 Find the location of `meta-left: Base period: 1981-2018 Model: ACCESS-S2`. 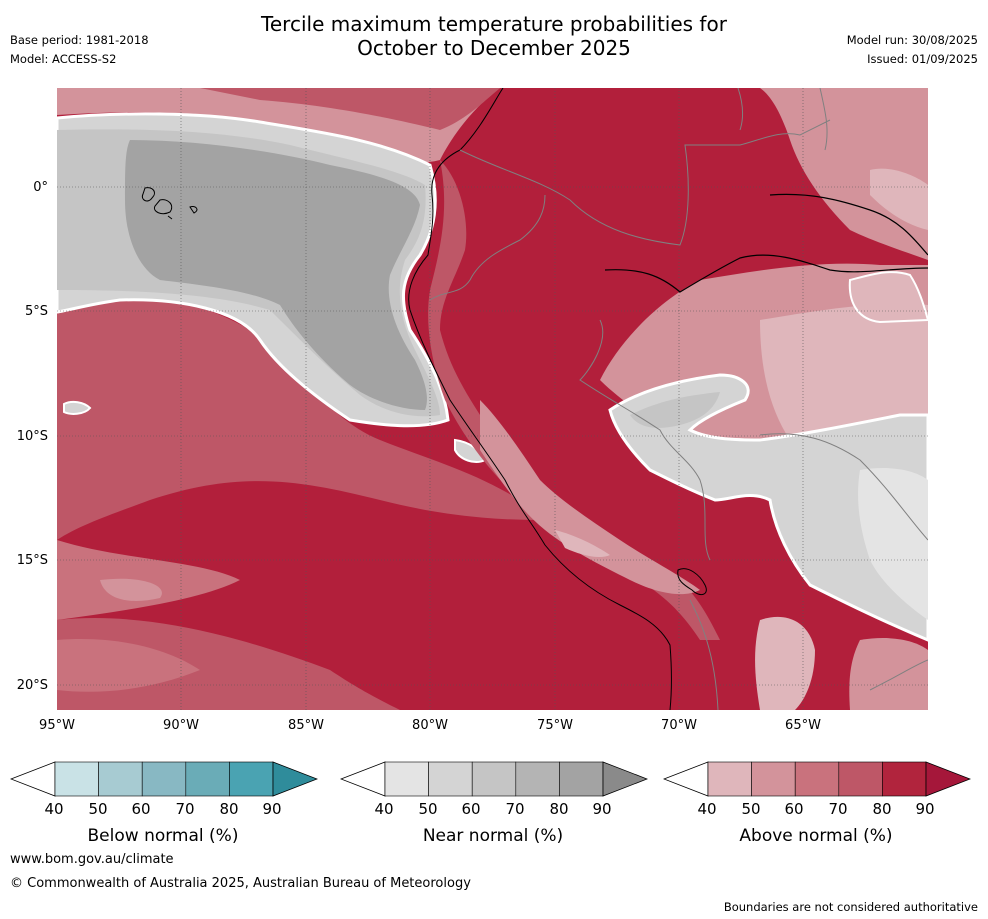

meta-left: Base period: 1981-2018 Model: ACCESS-S2 is located at coordinates (79, 52).